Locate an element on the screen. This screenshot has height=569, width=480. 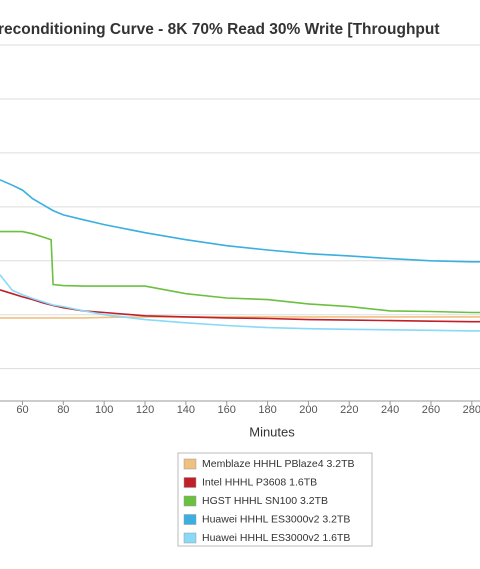
x-tick-label: 280 is located at coordinates (471, 410).